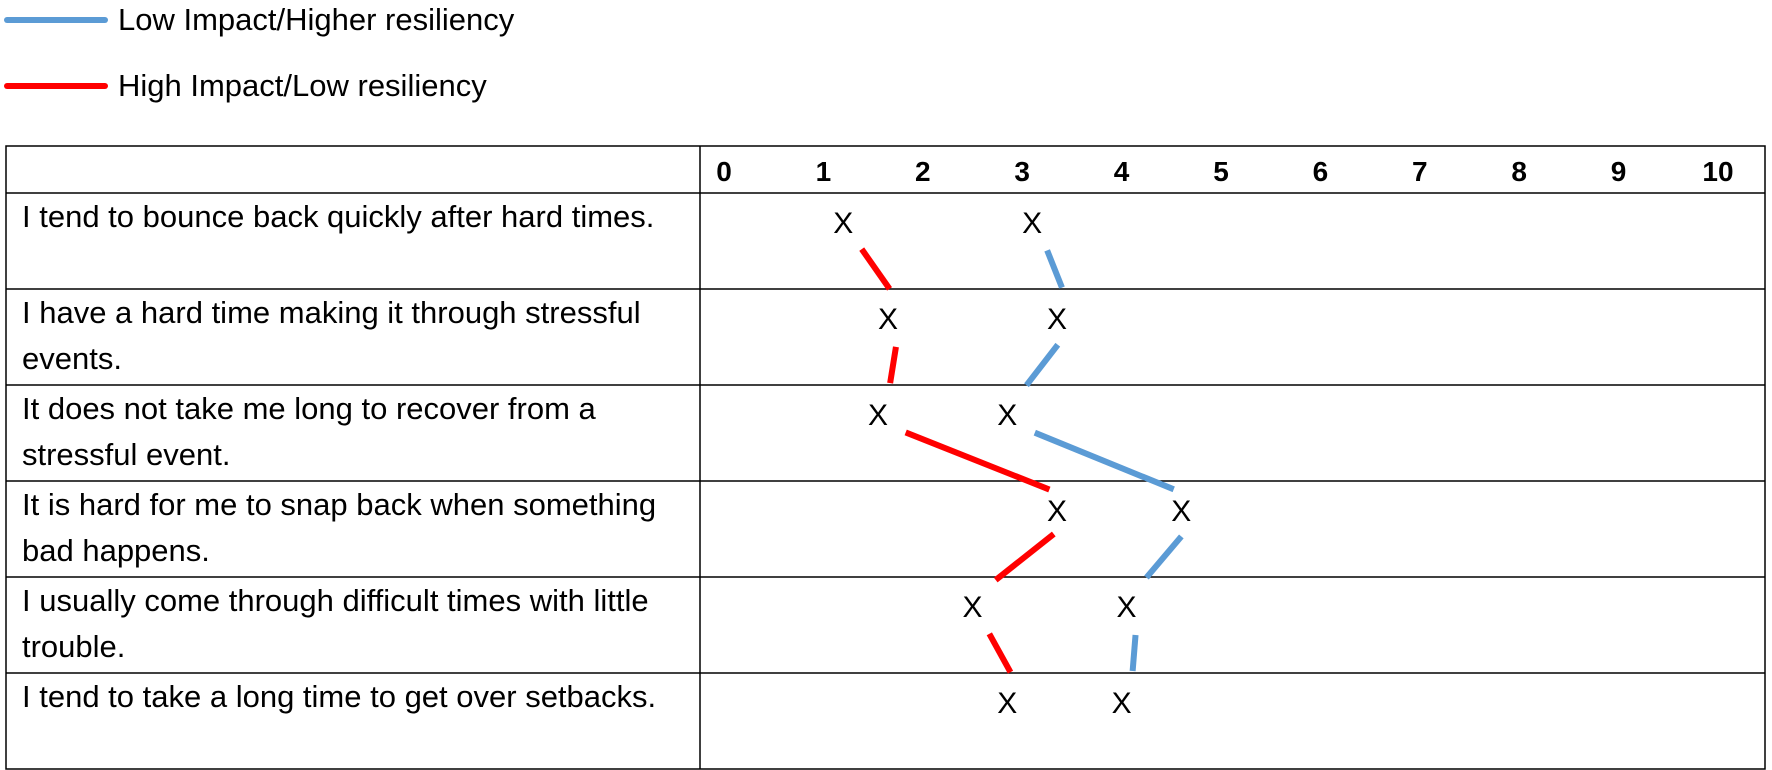 The image size is (1772, 770). What do you see at coordinates (923, 171) in the screenshot?
I see `x-tick-label: 2` at bounding box center [923, 171].